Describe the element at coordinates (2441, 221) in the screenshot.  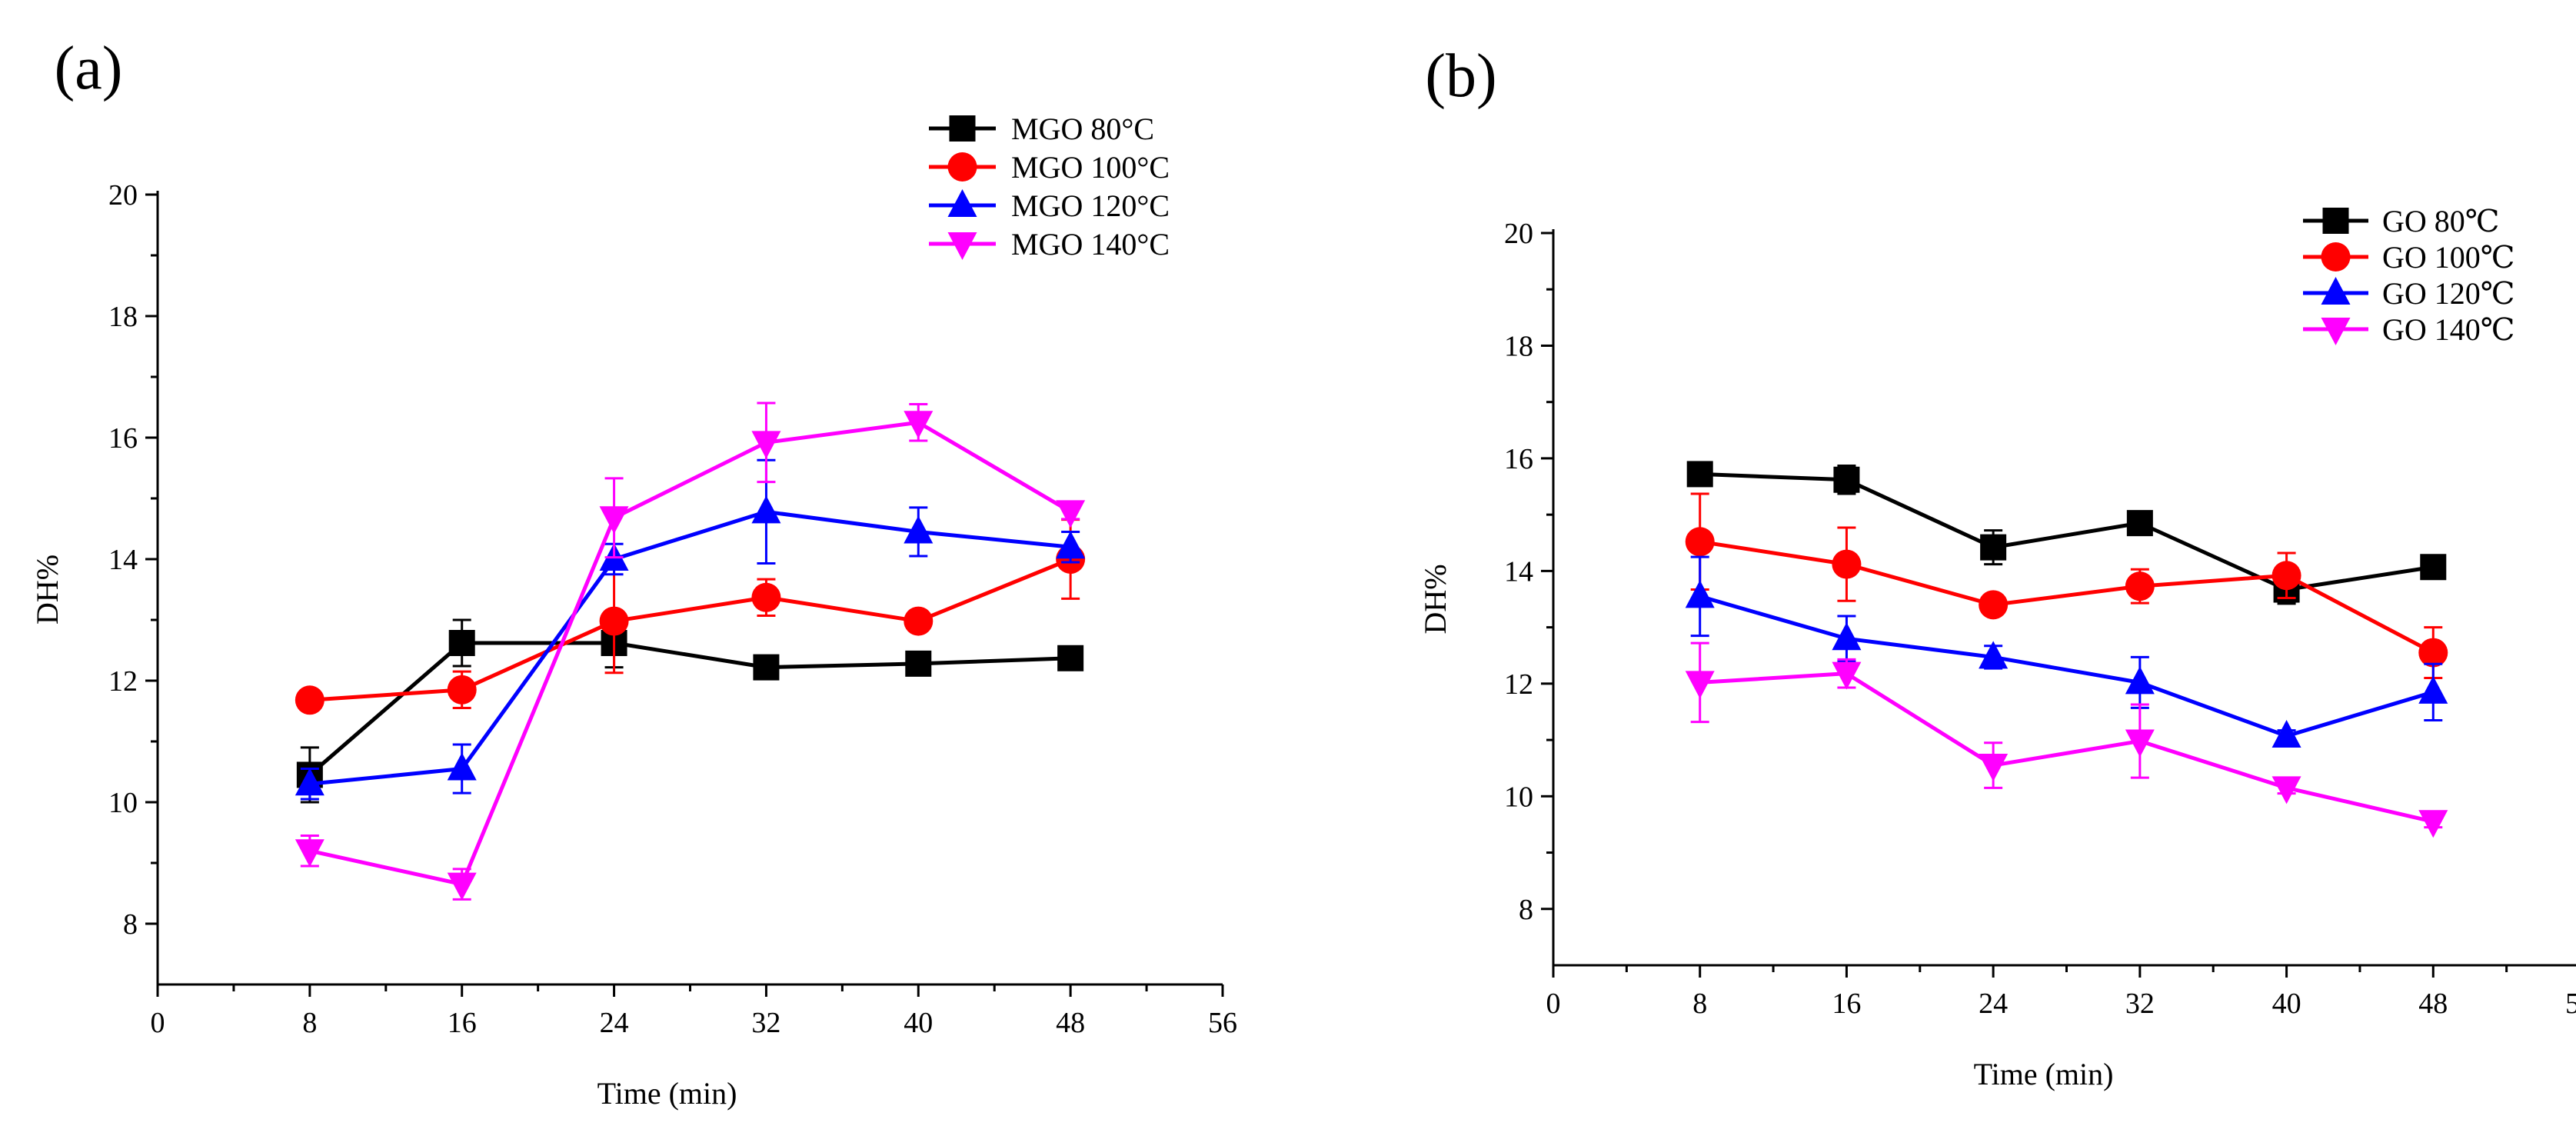
I see `legend-label: GO 80℃` at that location.